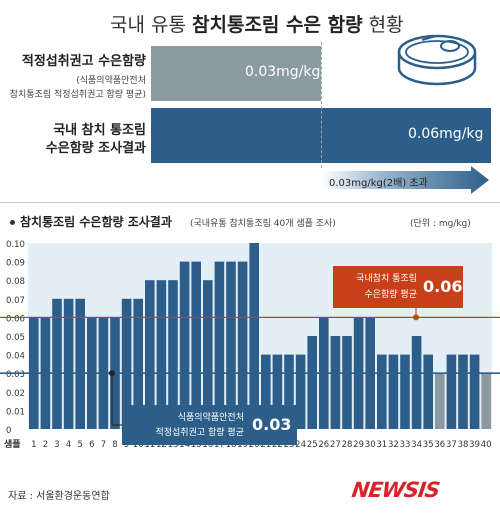 The width and height of the screenshot is (500, 525). I want to click on x-tick-label: 19, so click(242, 445).